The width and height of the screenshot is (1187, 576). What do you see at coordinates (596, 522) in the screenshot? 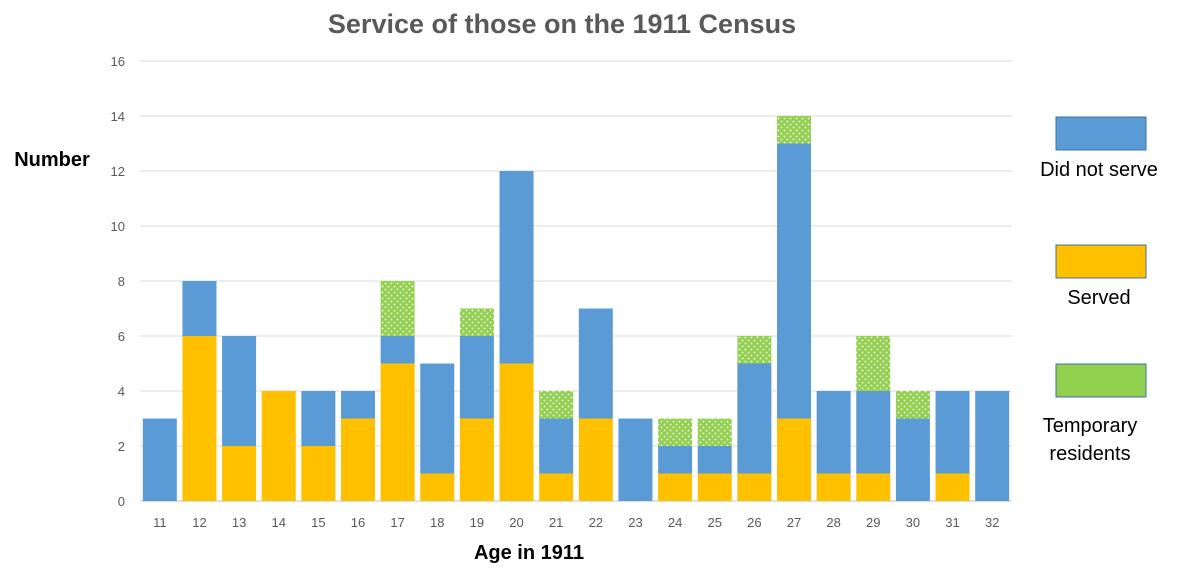
I see `x-tick-label: 22` at bounding box center [596, 522].